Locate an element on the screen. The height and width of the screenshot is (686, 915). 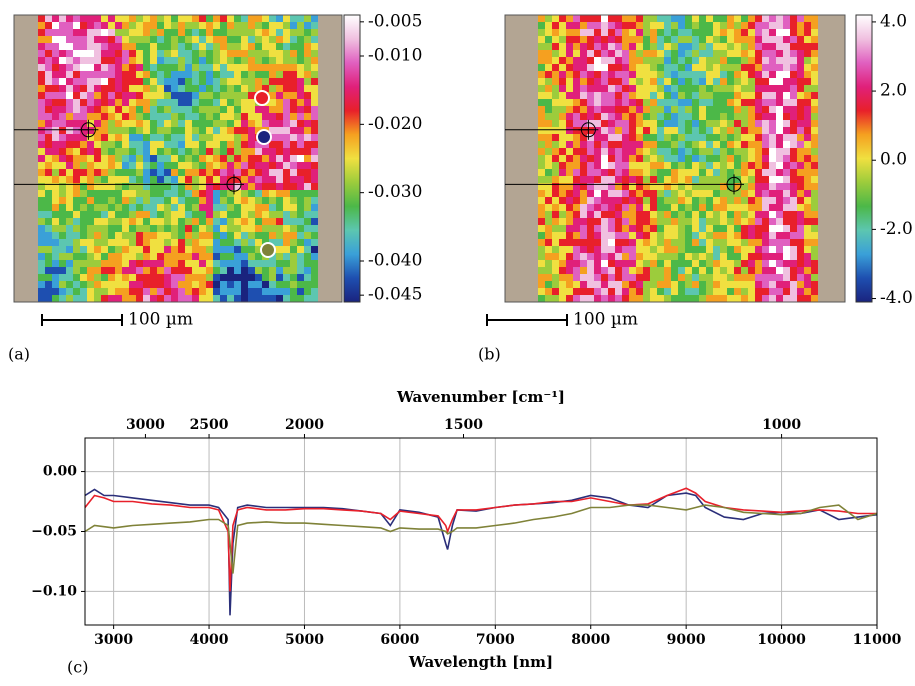
data-line is located at coordinates (481, 539).